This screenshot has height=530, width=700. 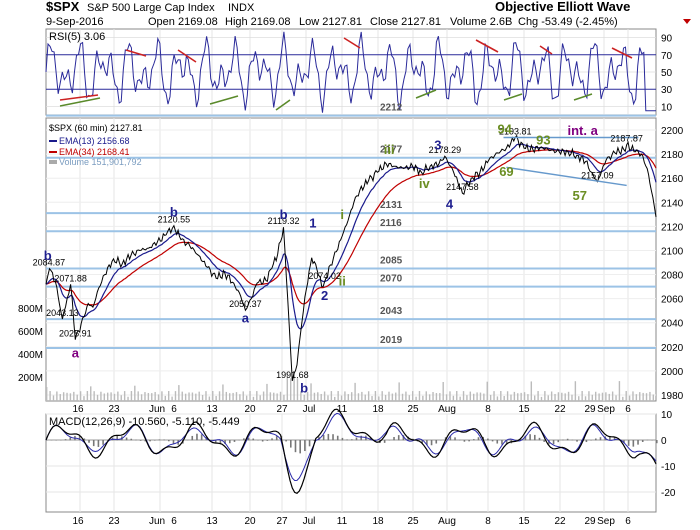 I want to click on x-tick-price: Jul, so click(x=309, y=409).